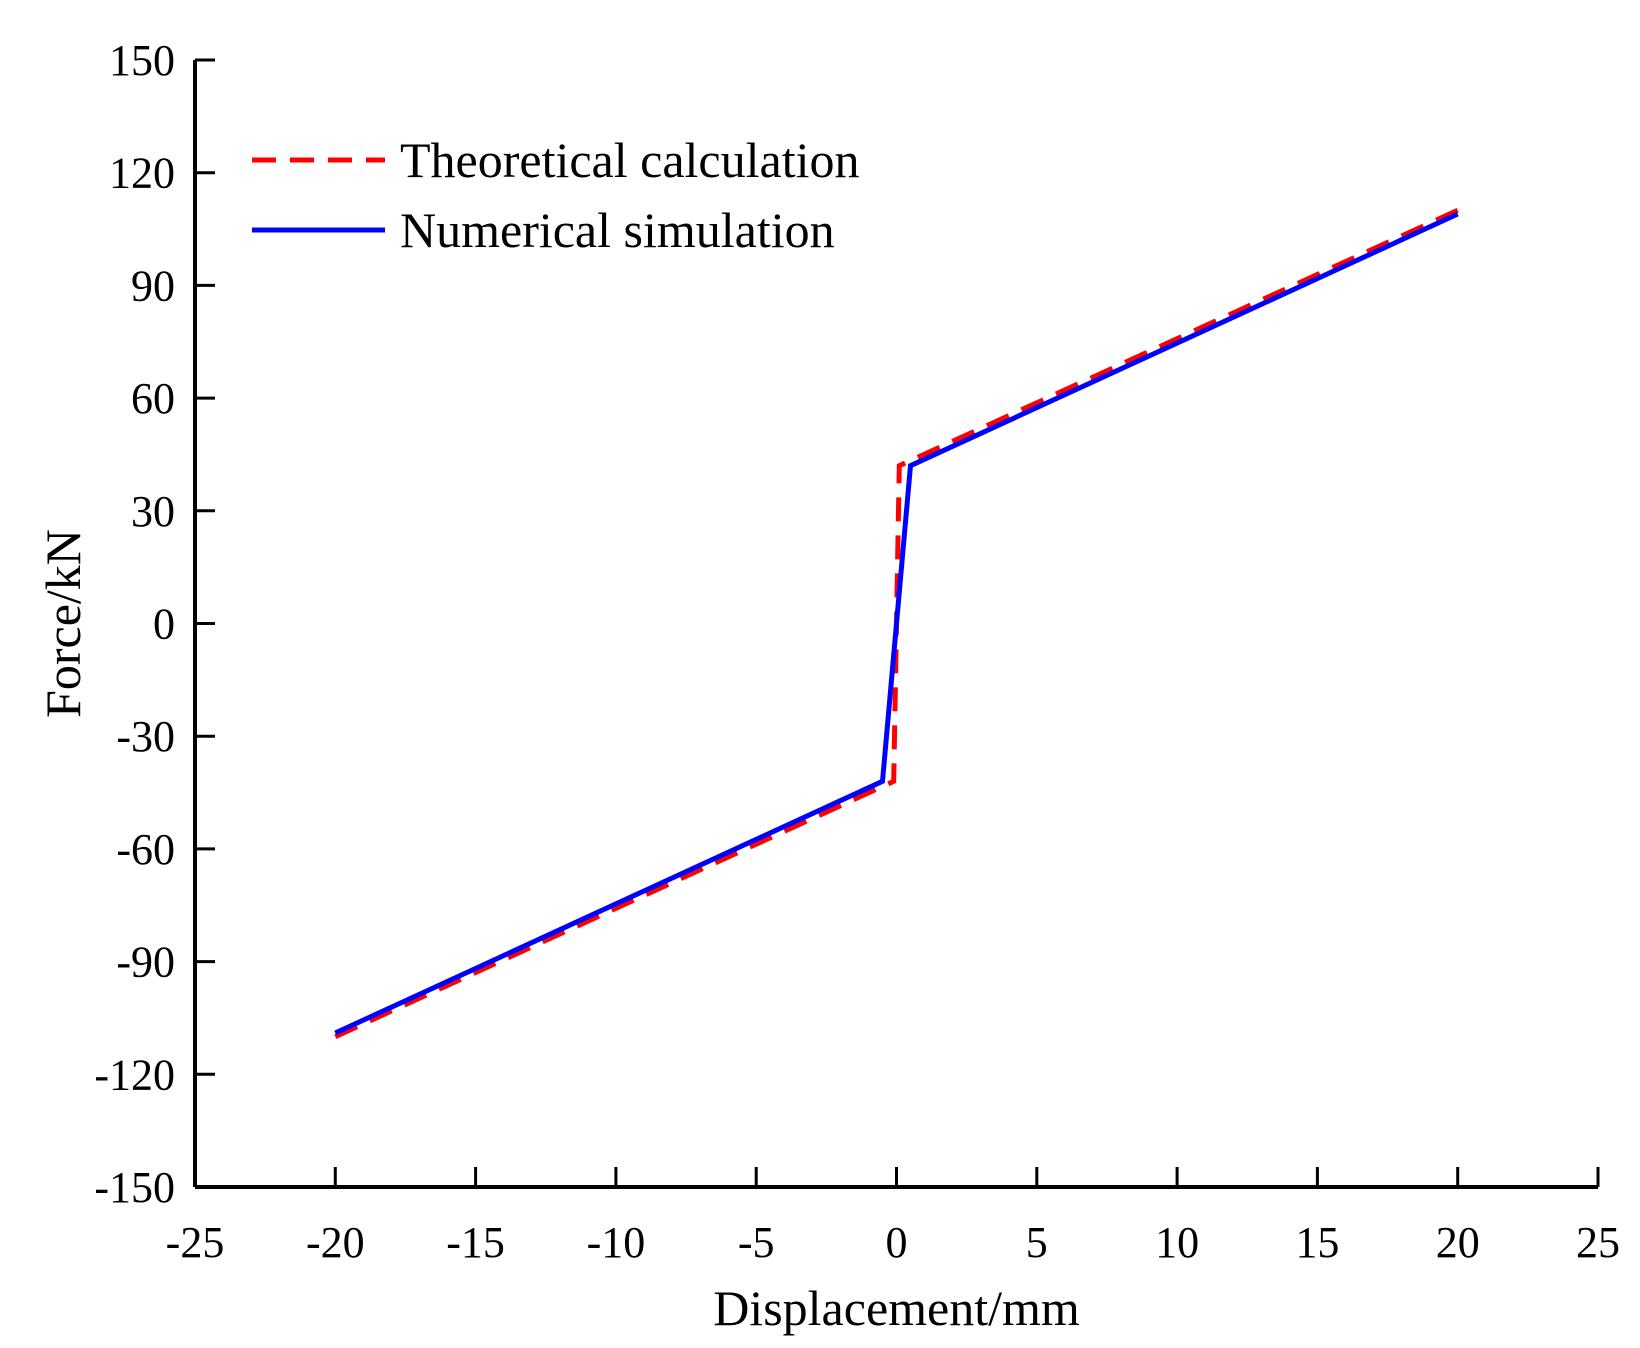 This screenshot has width=1640, height=1348. What do you see at coordinates (617, 230) in the screenshot?
I see `legend-label-numerical: Numerical simulation` at bounding box center [617, 230].